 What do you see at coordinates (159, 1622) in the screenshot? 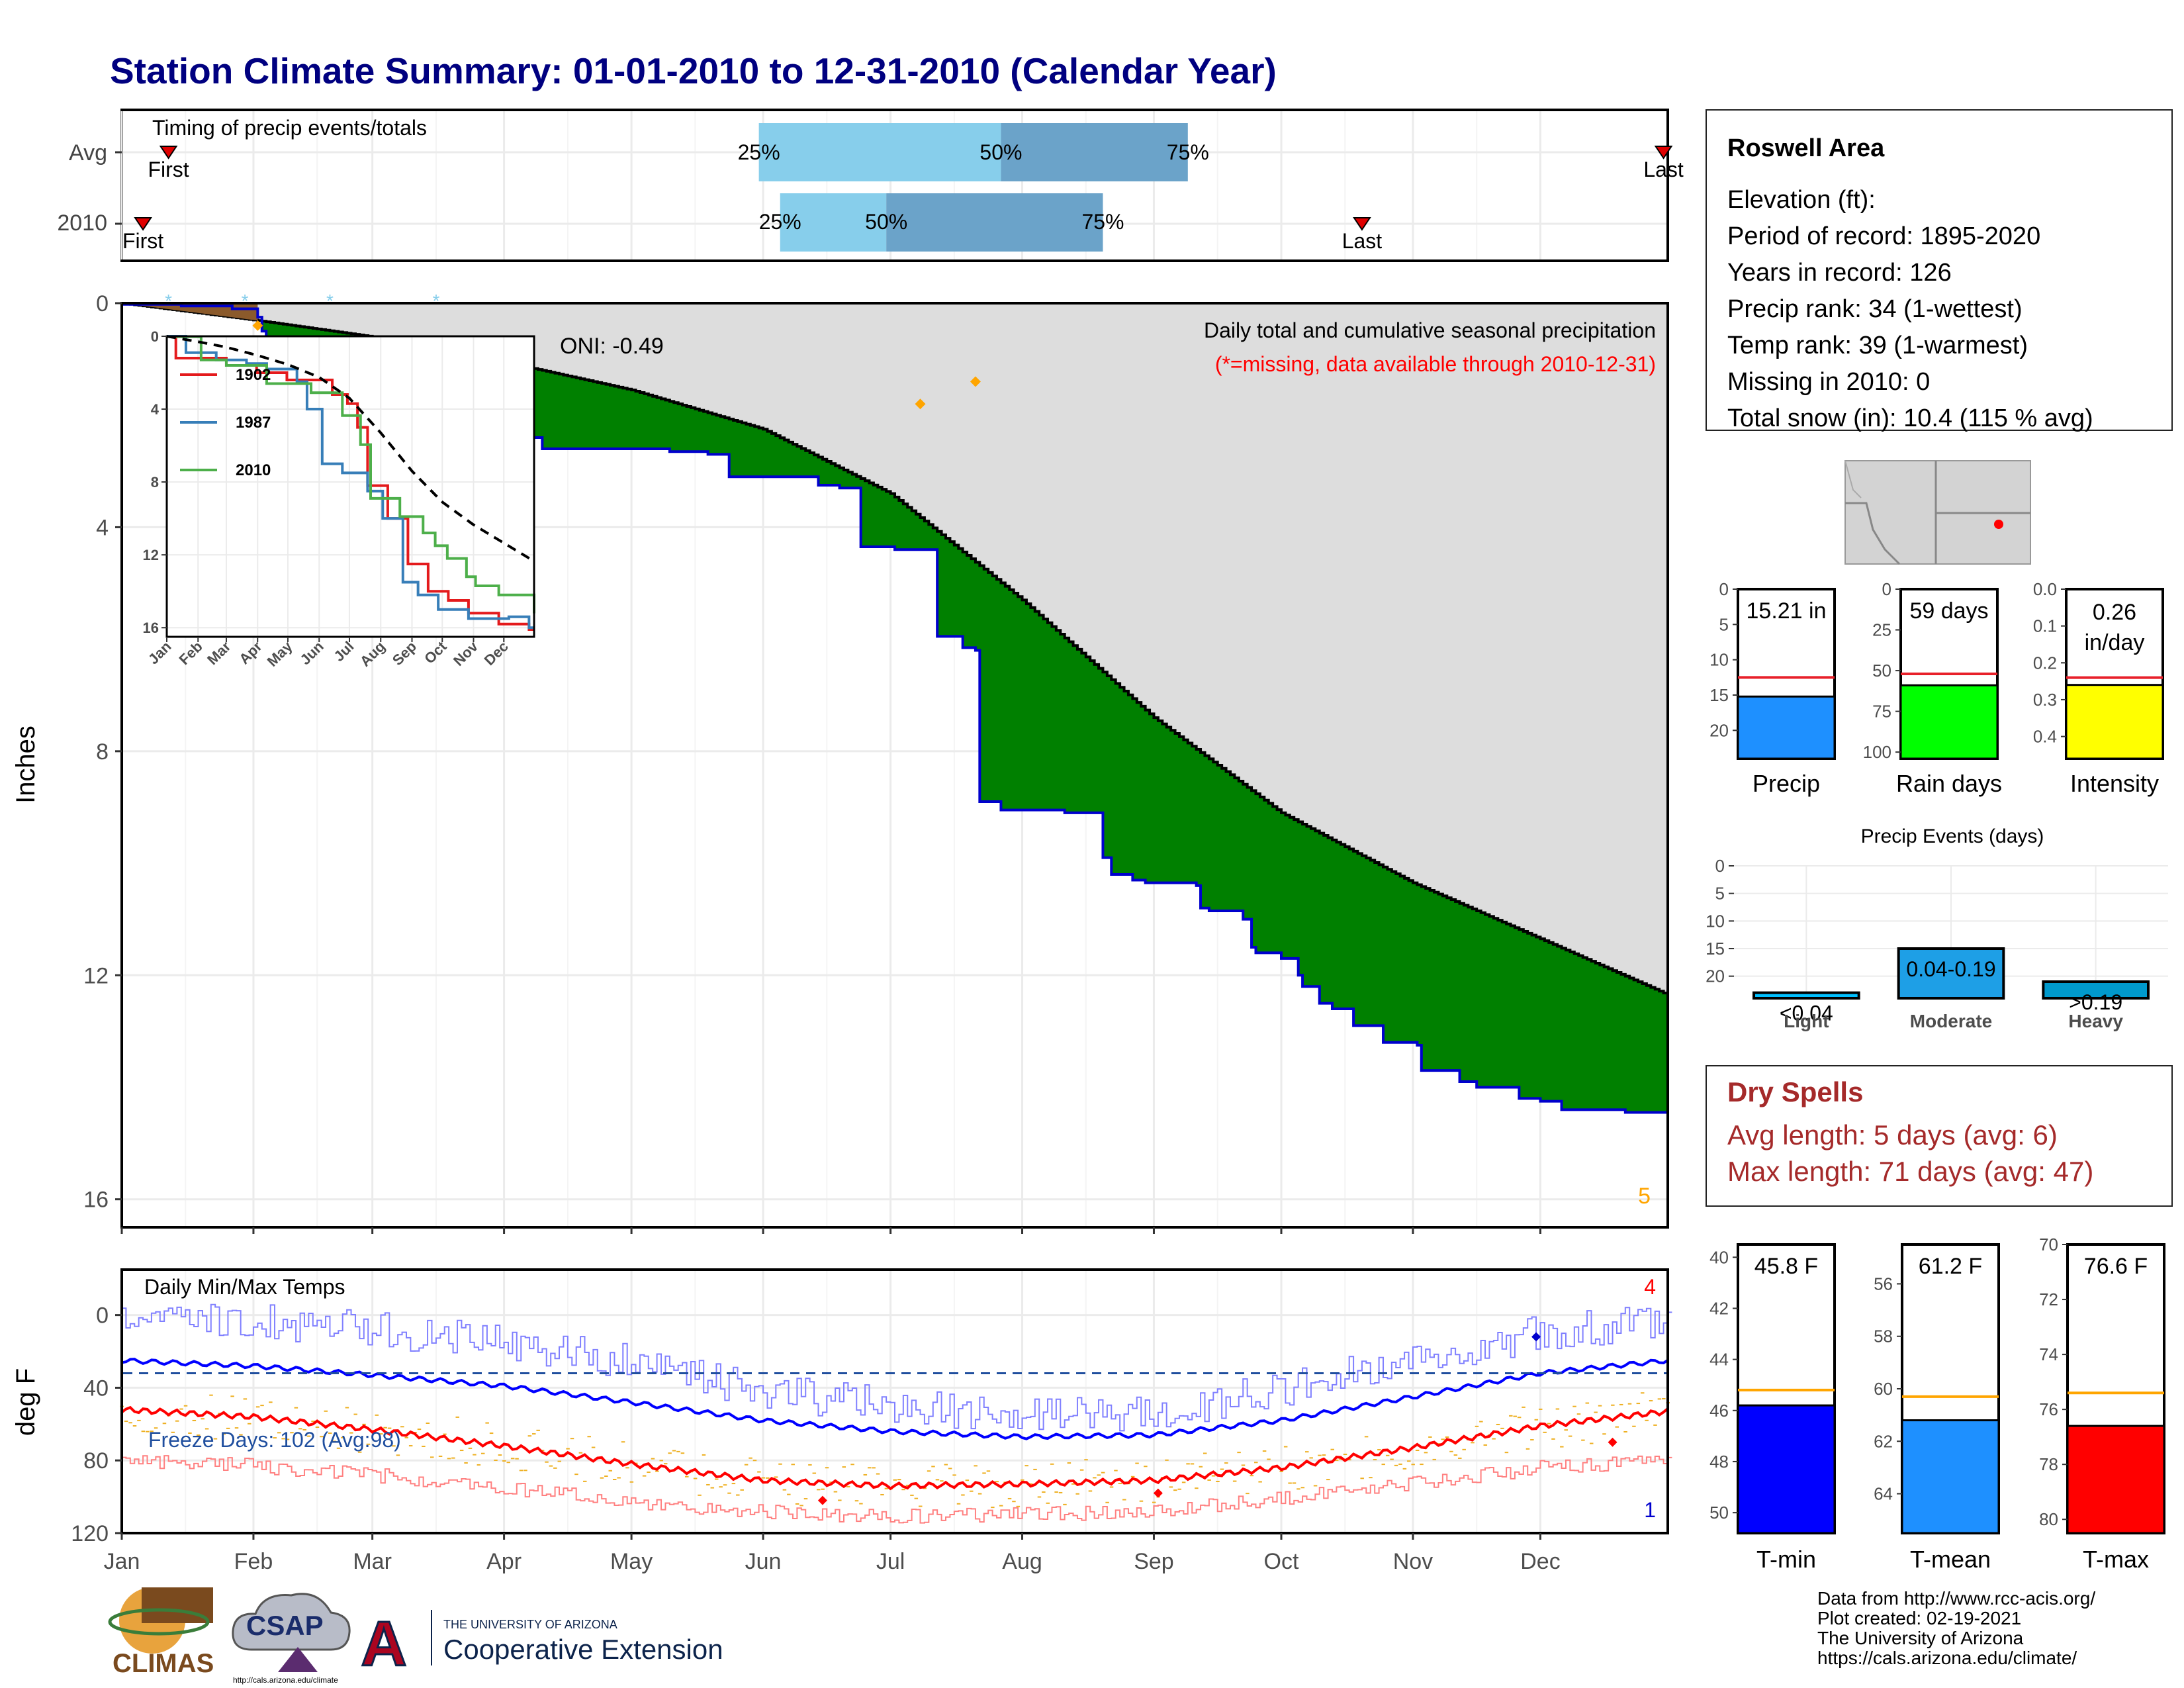
I see `climas-logo-ring` at bounding box center [159, 1622].